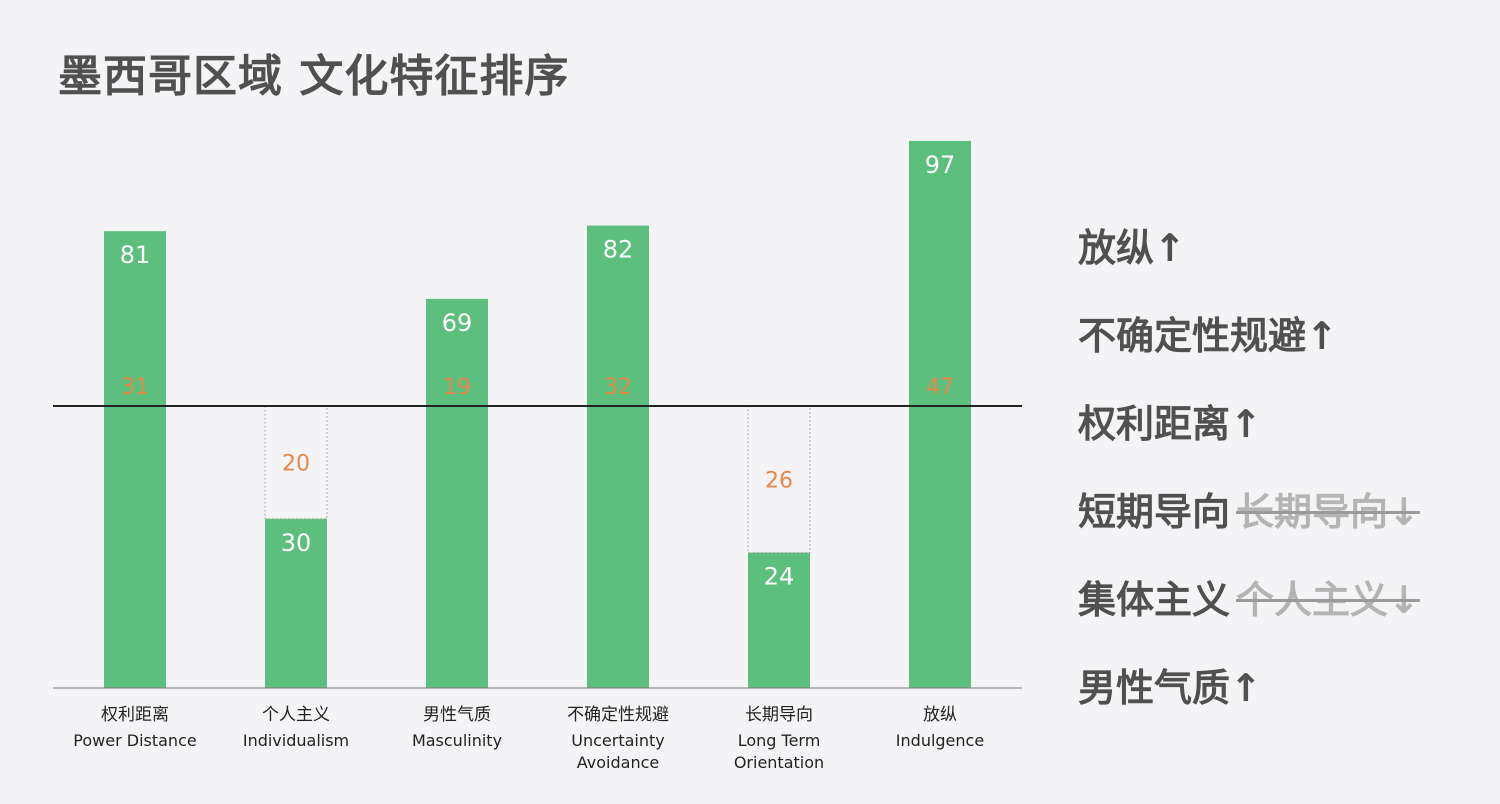  Describe the element at coordinates (779, 762) in the screenshot. I see `category-label-en: Orientation` at that location.